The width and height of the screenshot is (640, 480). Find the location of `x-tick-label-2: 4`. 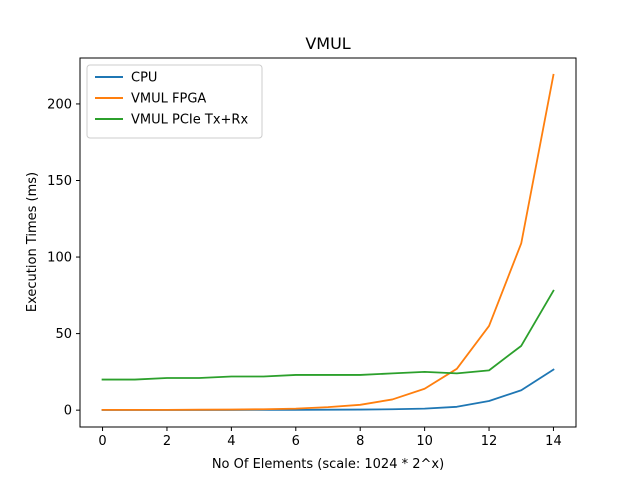

x-tick-label-2: 4 is located at coordinates (231, 441).